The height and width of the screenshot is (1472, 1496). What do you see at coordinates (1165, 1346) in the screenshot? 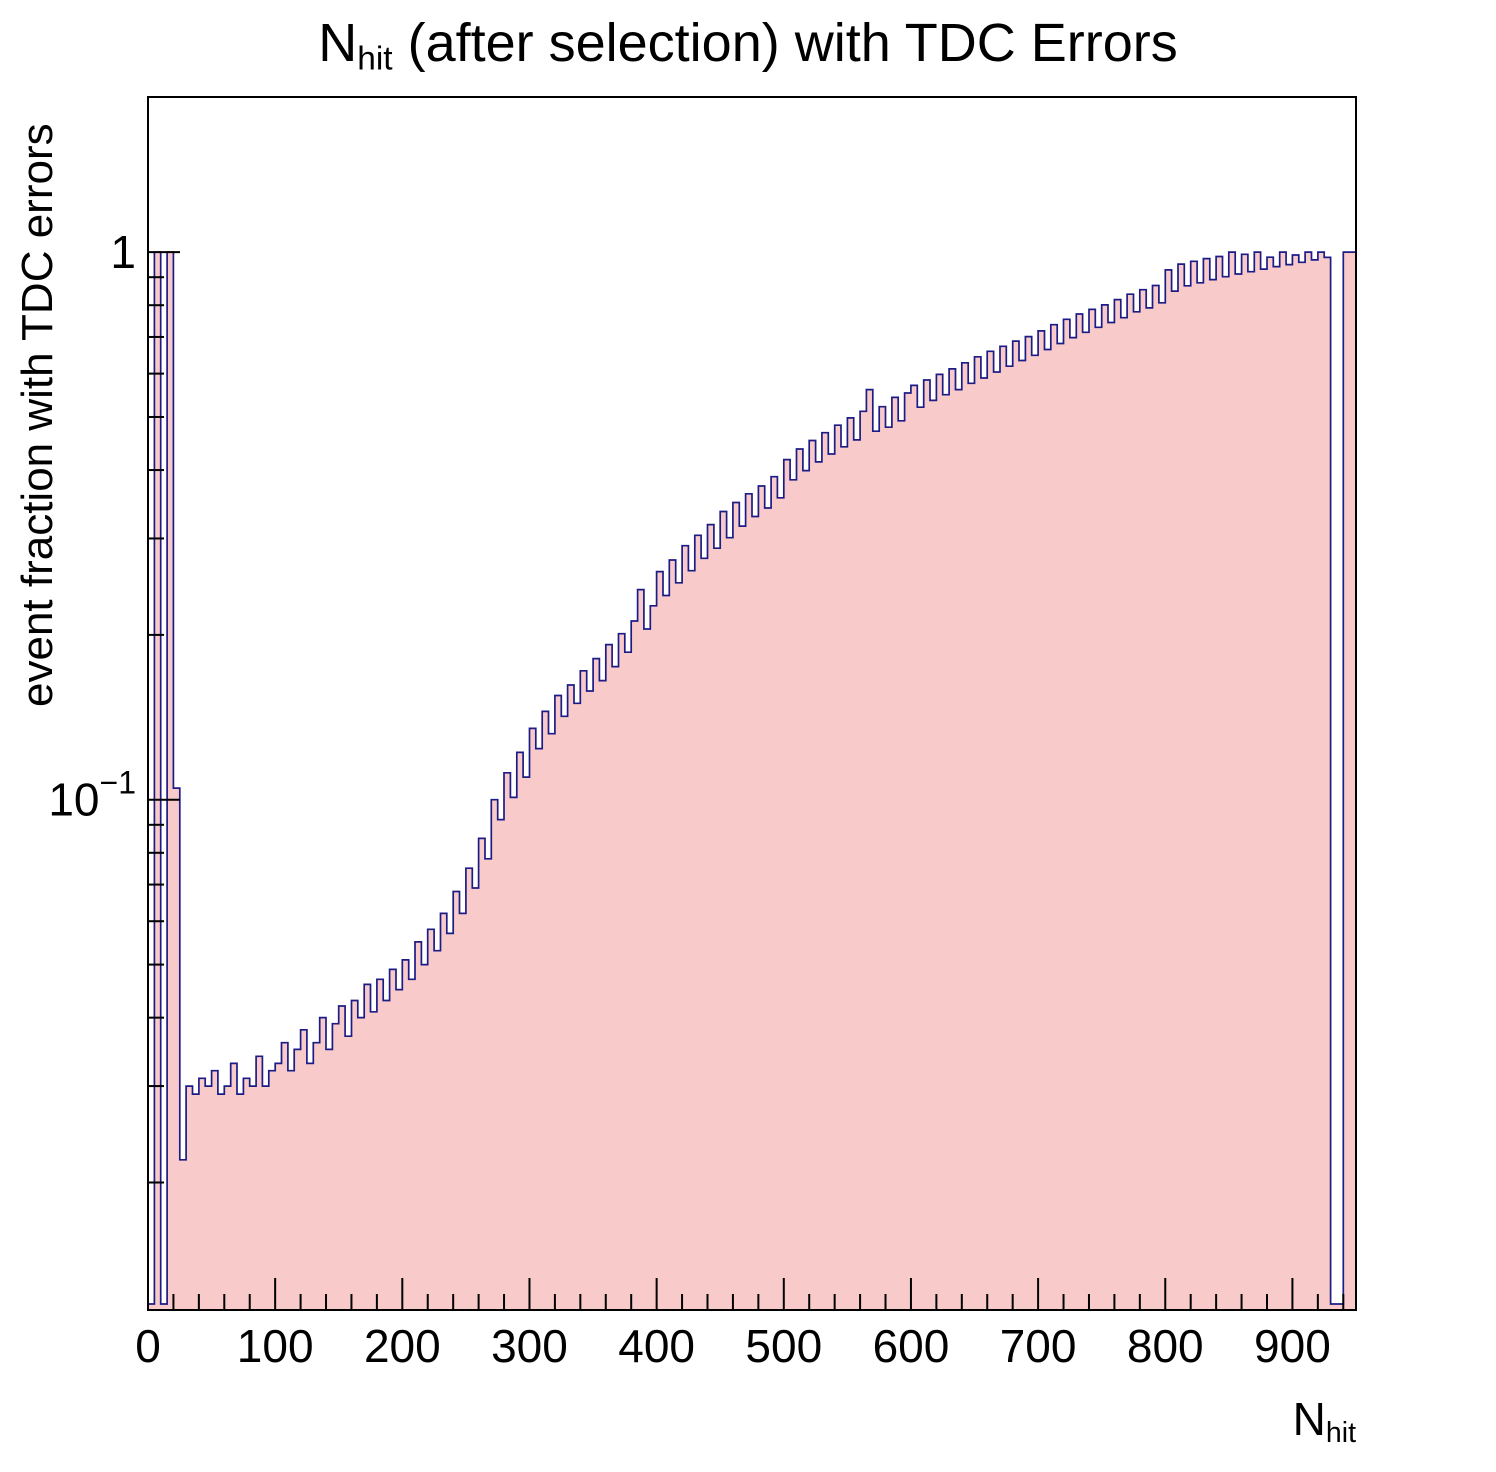
I see `x-tick-label: 800` at bounding box center [1165, 1346].